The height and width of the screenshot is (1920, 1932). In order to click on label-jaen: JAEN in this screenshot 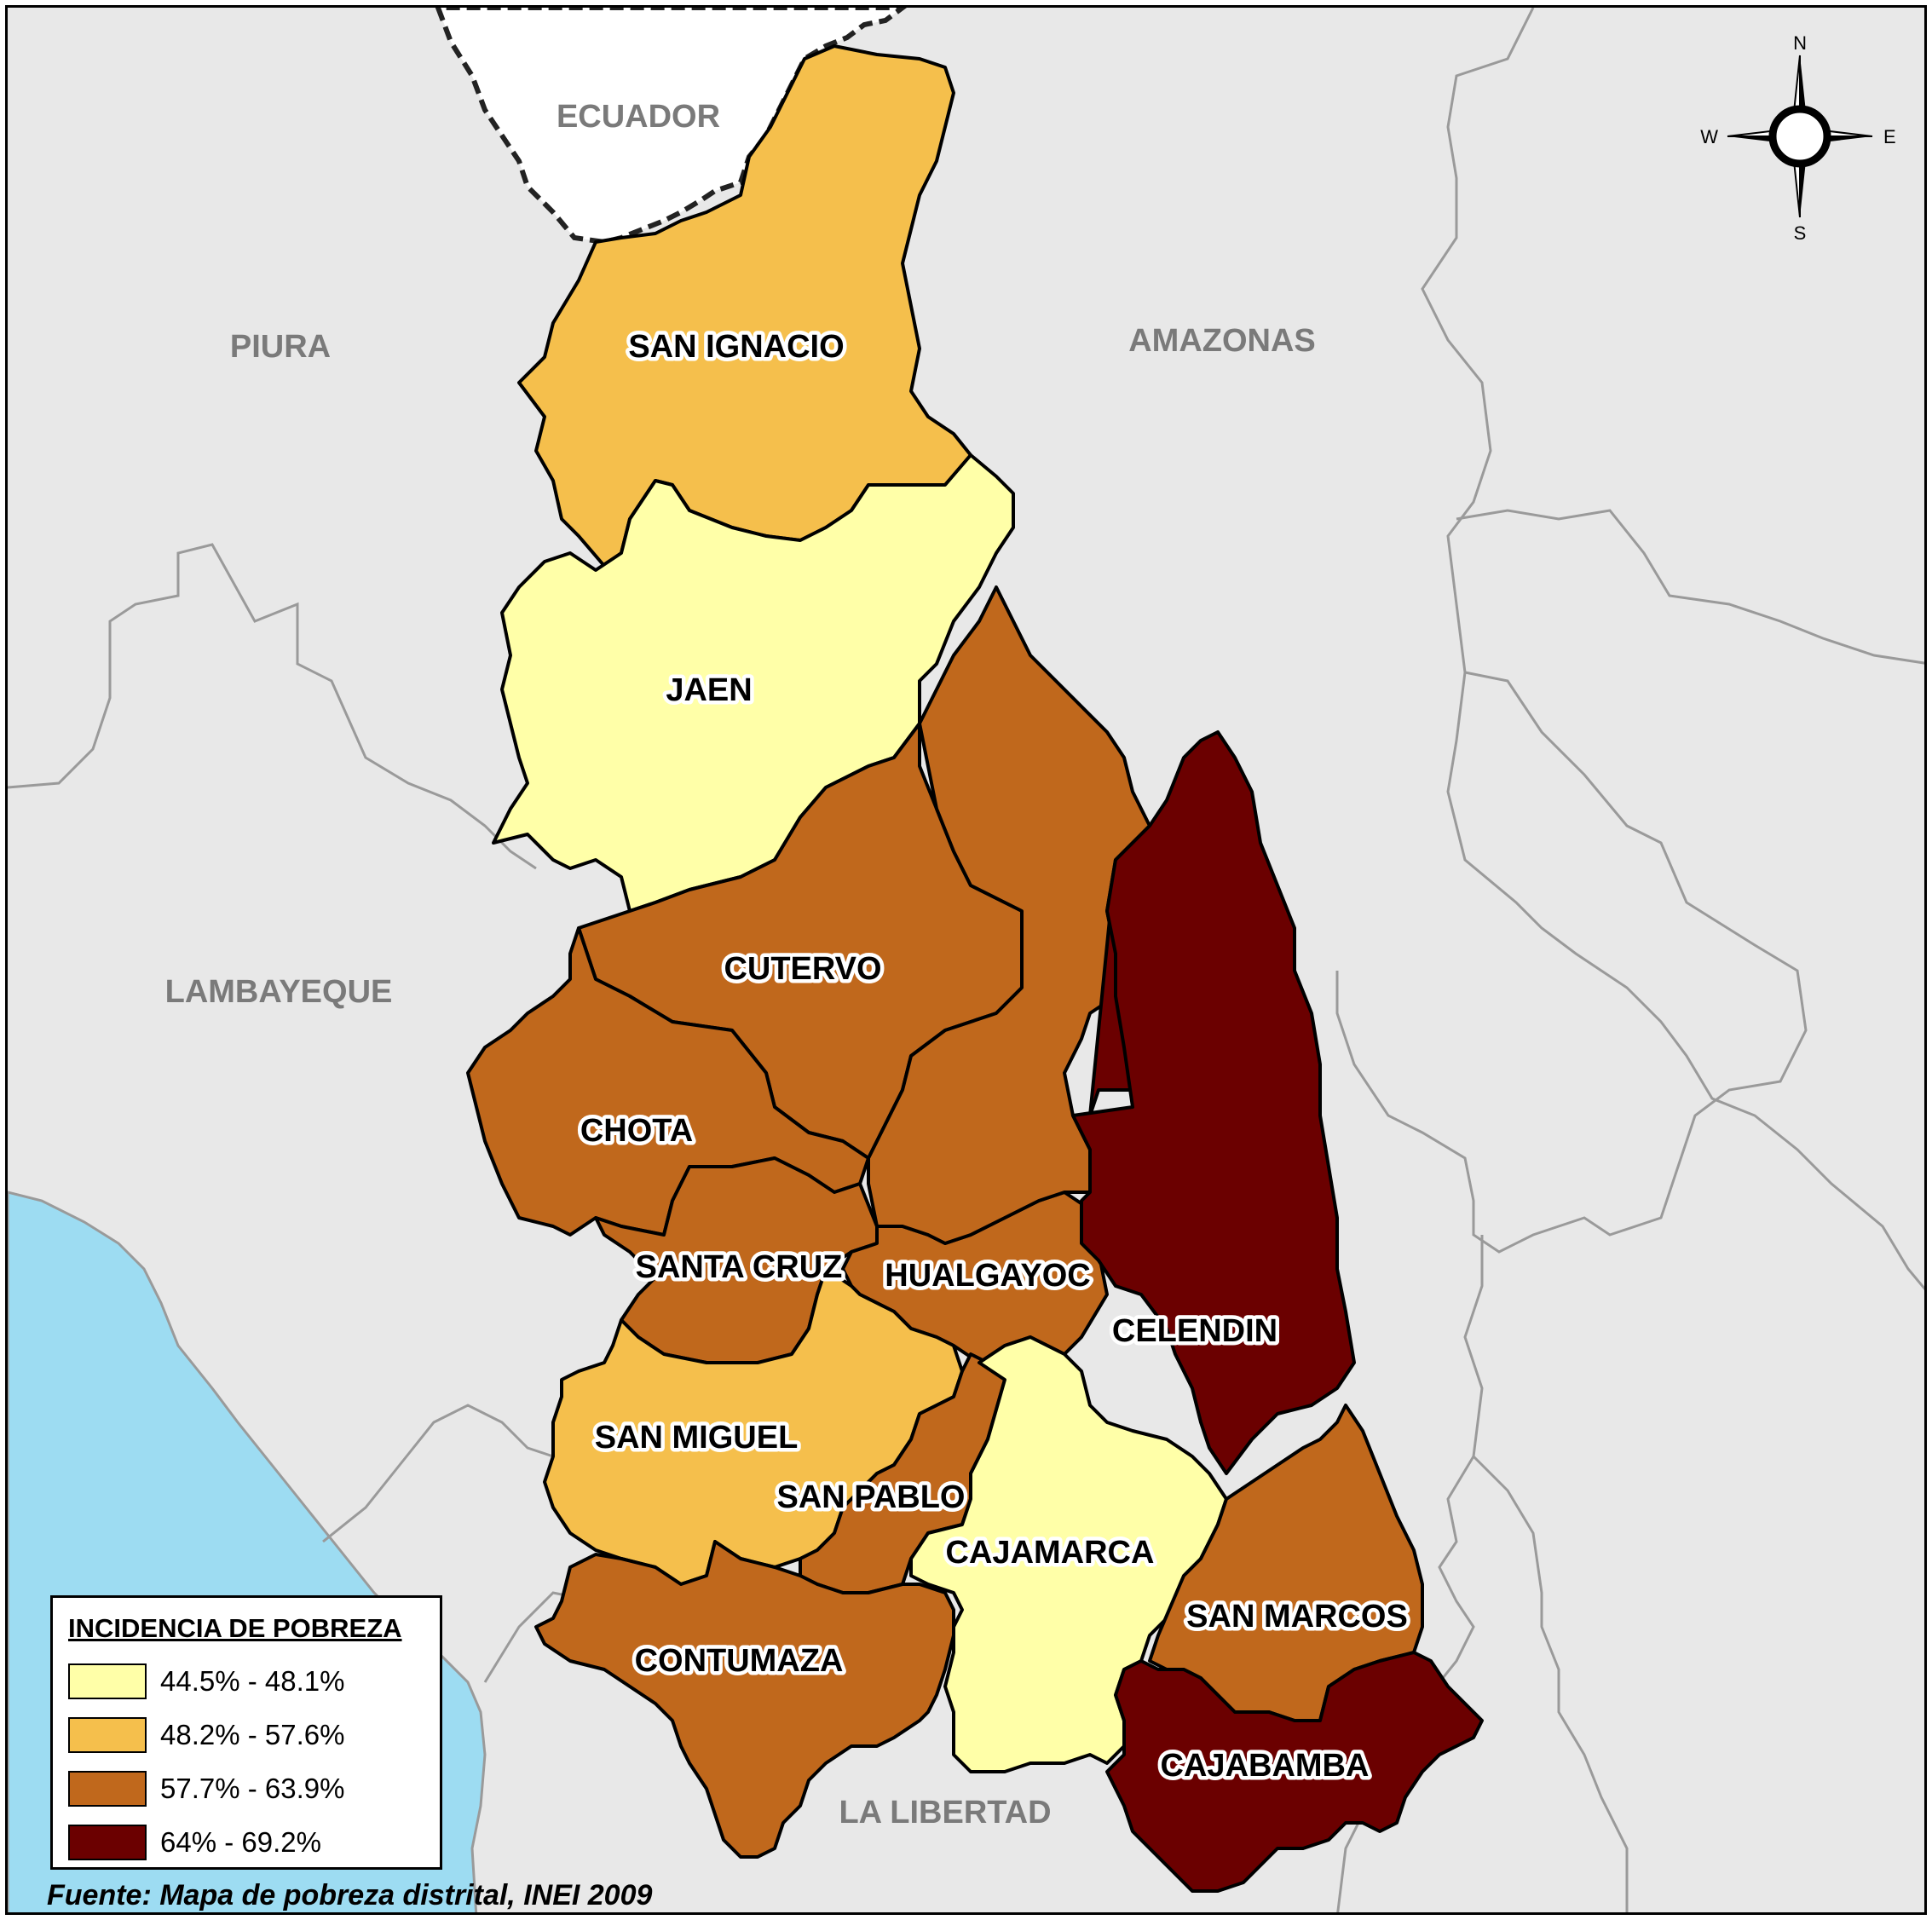, I will do `click(709, 690)`.